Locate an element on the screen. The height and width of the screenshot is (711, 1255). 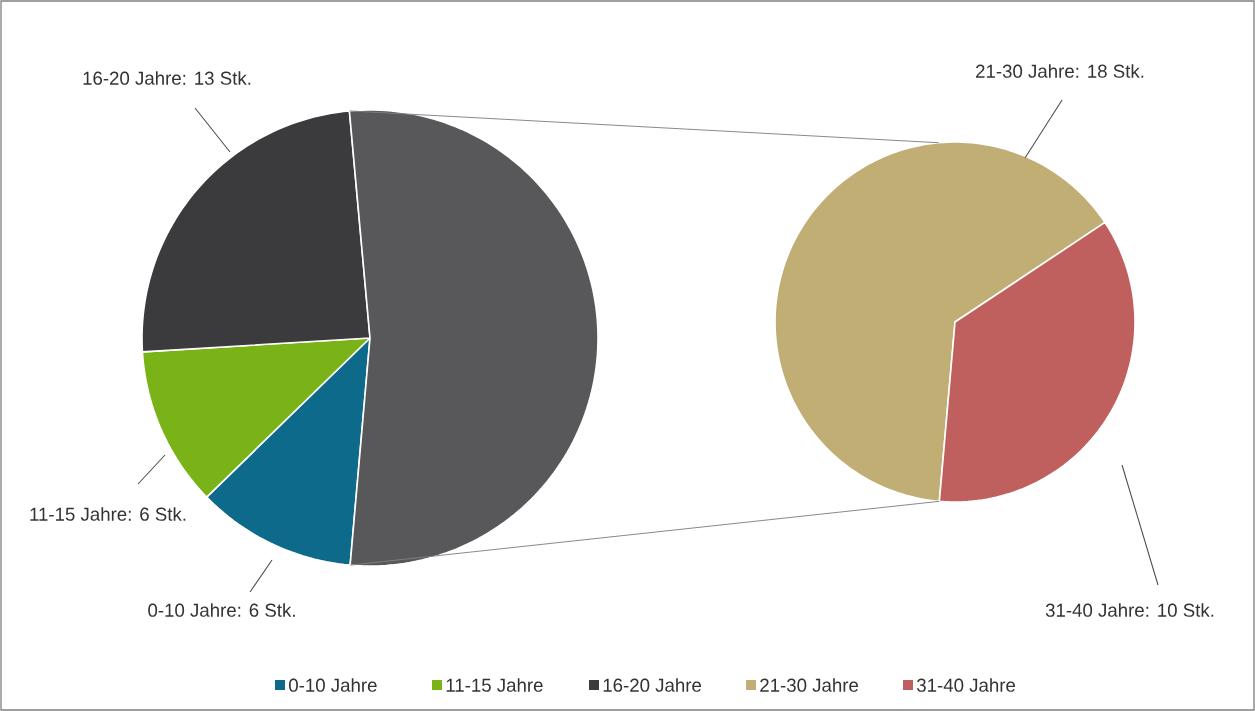
legend-label: 31-40 Jahre is located at coordinates (966, 685).